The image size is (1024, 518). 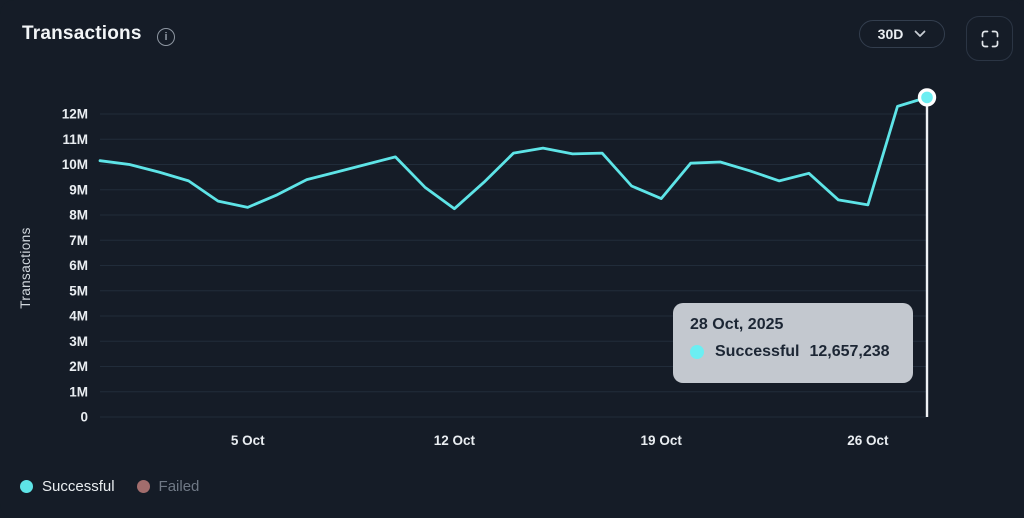 I want to click on fullscreen-button, so click(x=989, y=38).